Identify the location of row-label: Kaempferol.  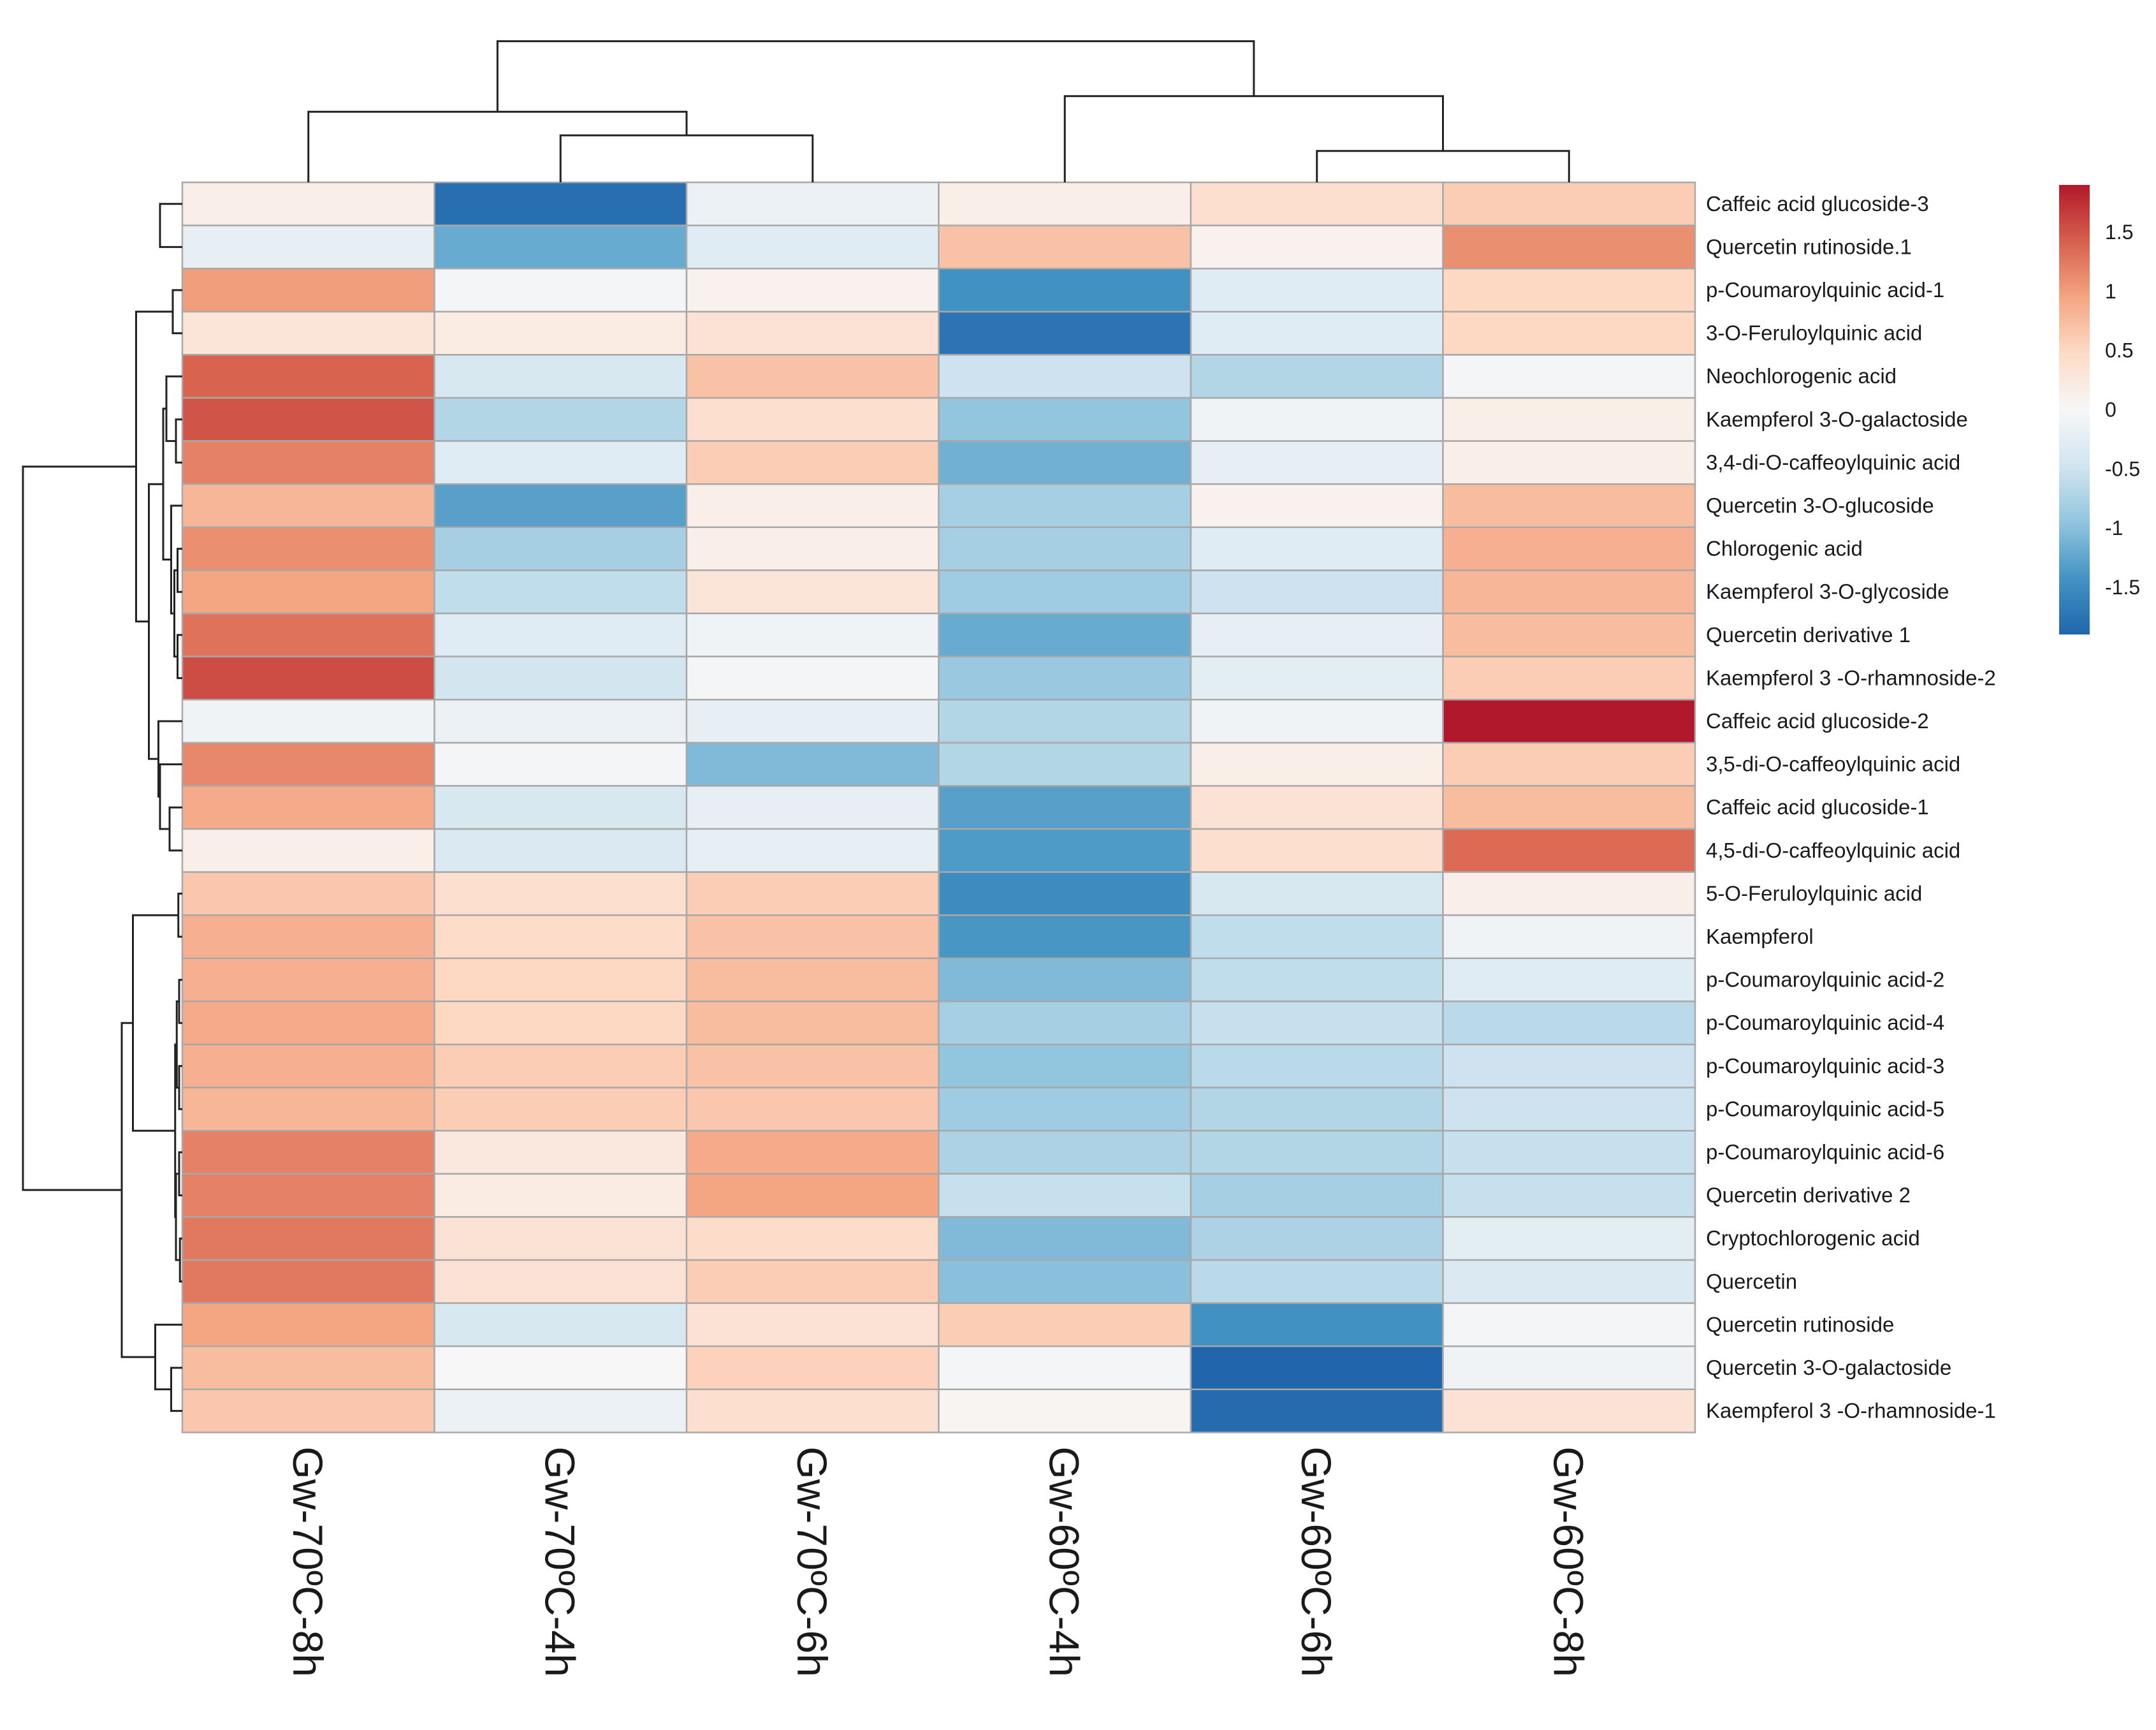
(1760, 936).